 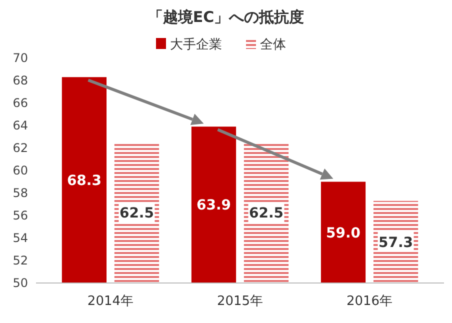 I want to click on y-tick-label: 68, so click(x=20, y=81).